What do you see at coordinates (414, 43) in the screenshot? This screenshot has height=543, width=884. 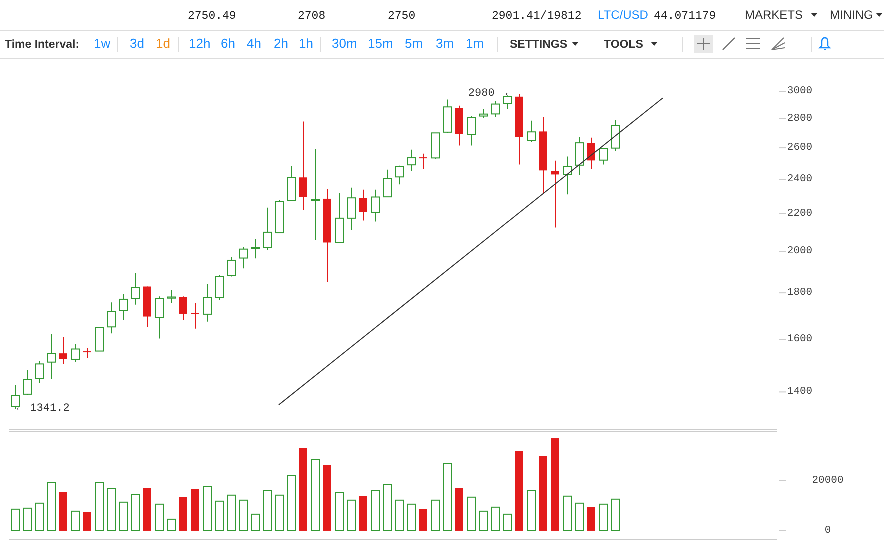 I see `text: 5m` at bounding box center [414, 43].